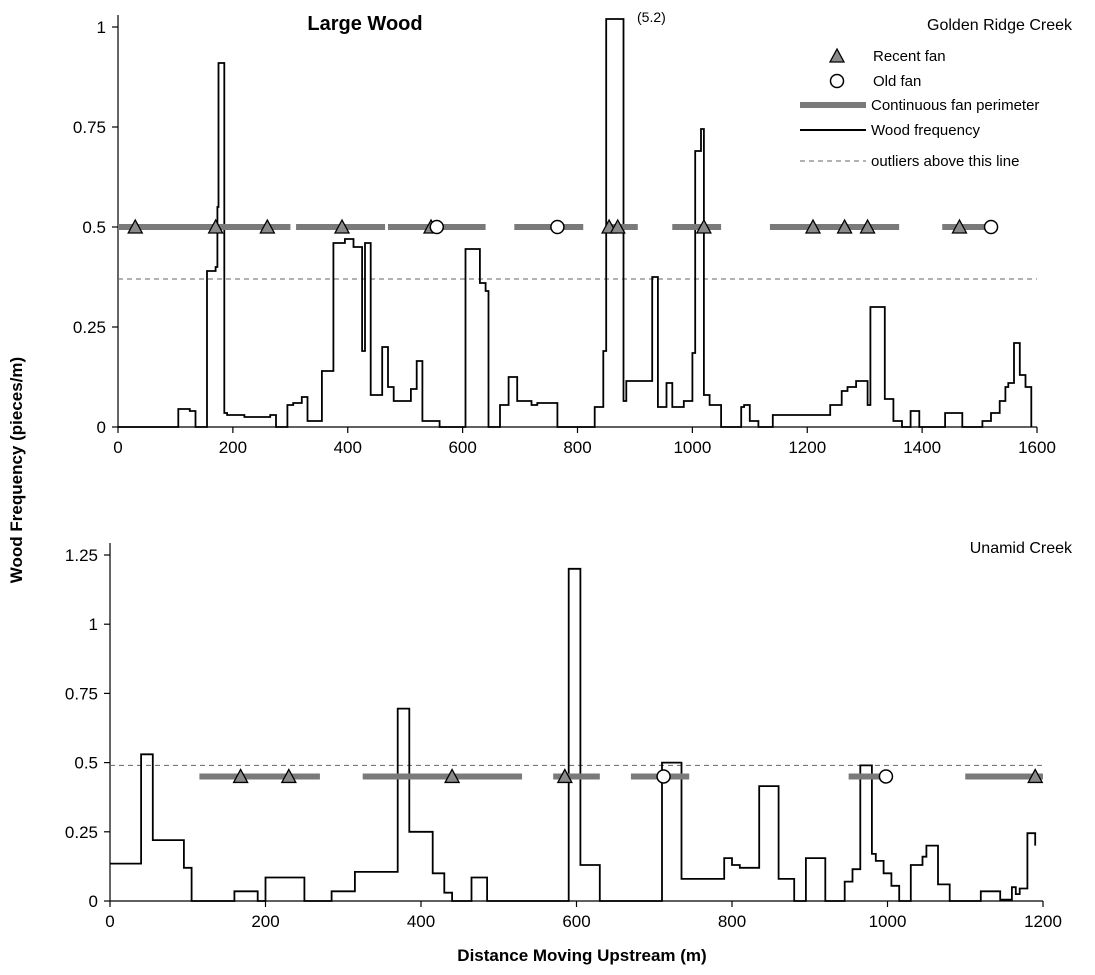 The height and width of the screenshot is (975, 1095). I want to click on legend-label: Wood frequency, so click(925, 130).